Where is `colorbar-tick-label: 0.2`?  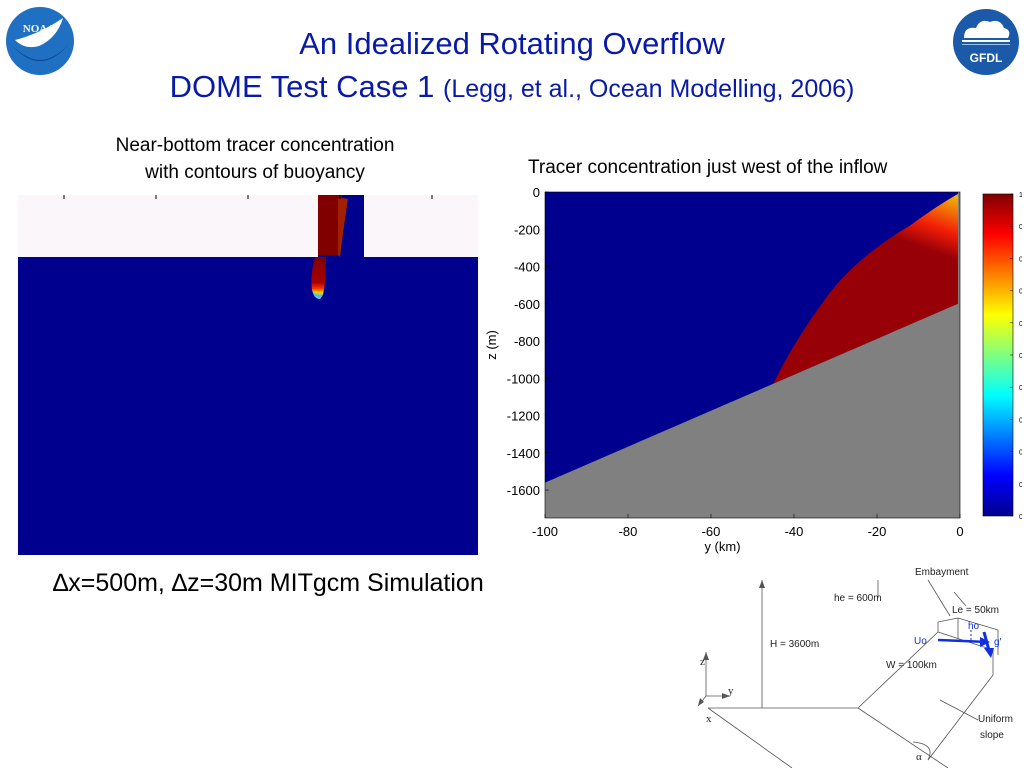
colorbar-tick-label: 0.2 is located at coordinates (1020, 453).